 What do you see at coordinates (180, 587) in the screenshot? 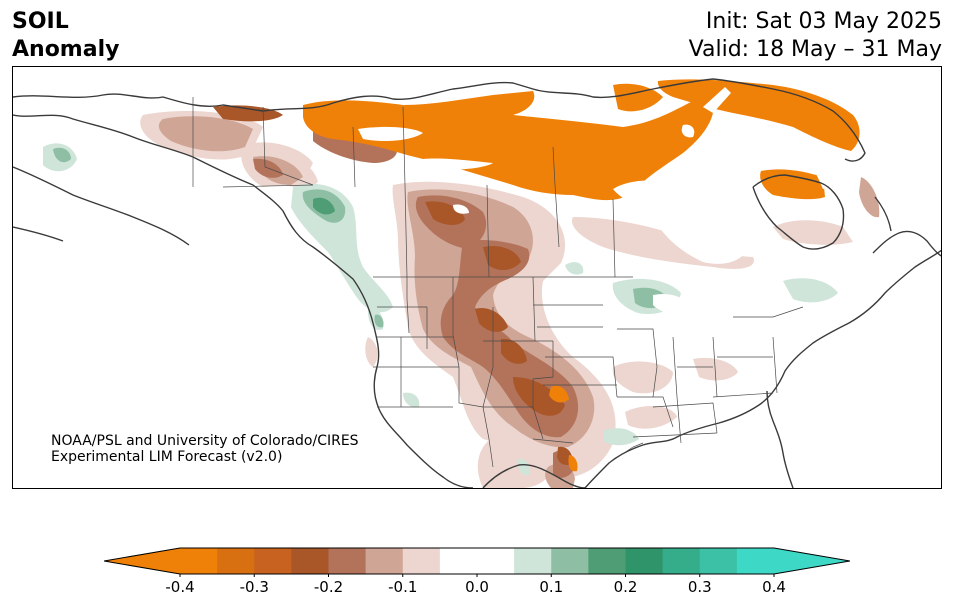
I see `colorbar-tick-label: -0.4` at bounding box center [180, 587].